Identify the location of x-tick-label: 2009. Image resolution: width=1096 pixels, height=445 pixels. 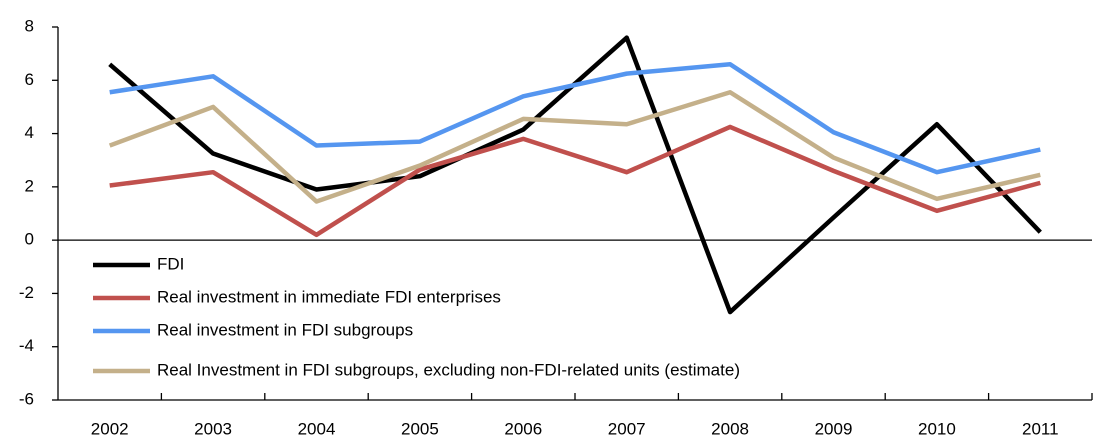
(834, 428).